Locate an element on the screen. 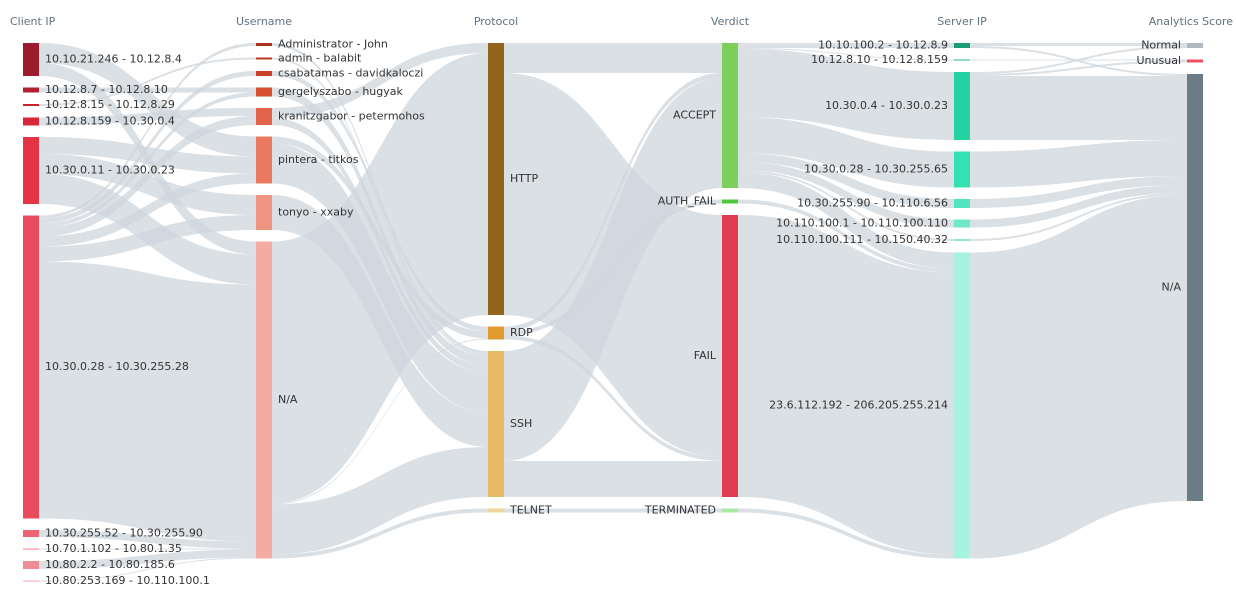 This screenshot has height=601, width=1236. node-label: 10.80.253.169 - 10.110.100.1 is located at coordinates (127, 580).